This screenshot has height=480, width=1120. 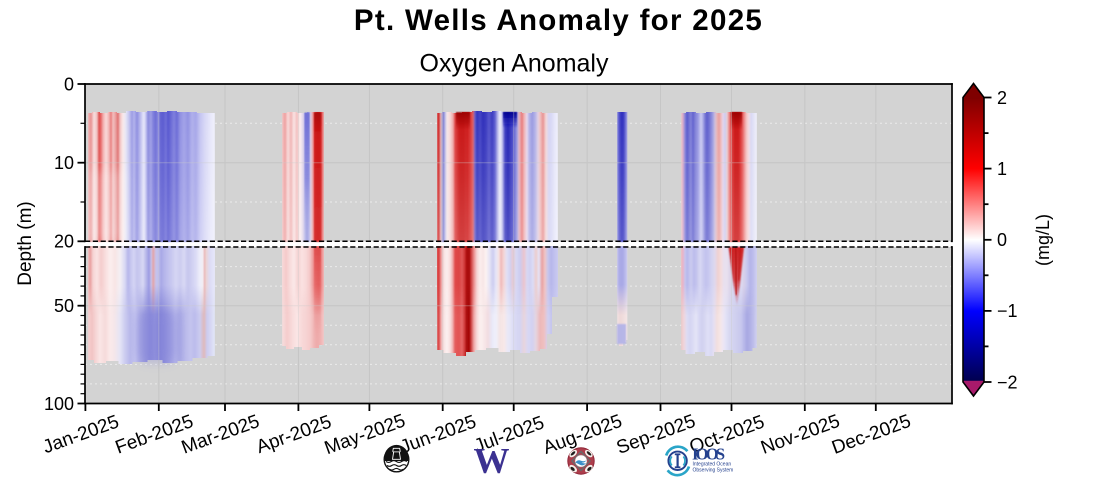 I want to click on svg-text: 20, so click(x=64, y=242).